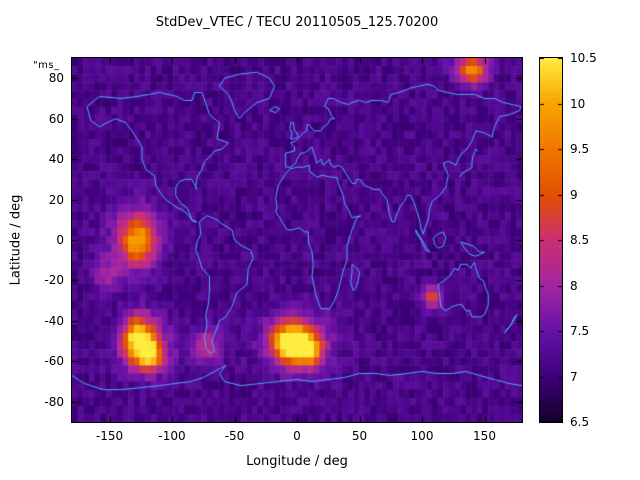  What do you see at coordinates (580, 422) in the screenshot?
I see `colorbar-tick-label: 6.5` at bounding box center [580, 422].